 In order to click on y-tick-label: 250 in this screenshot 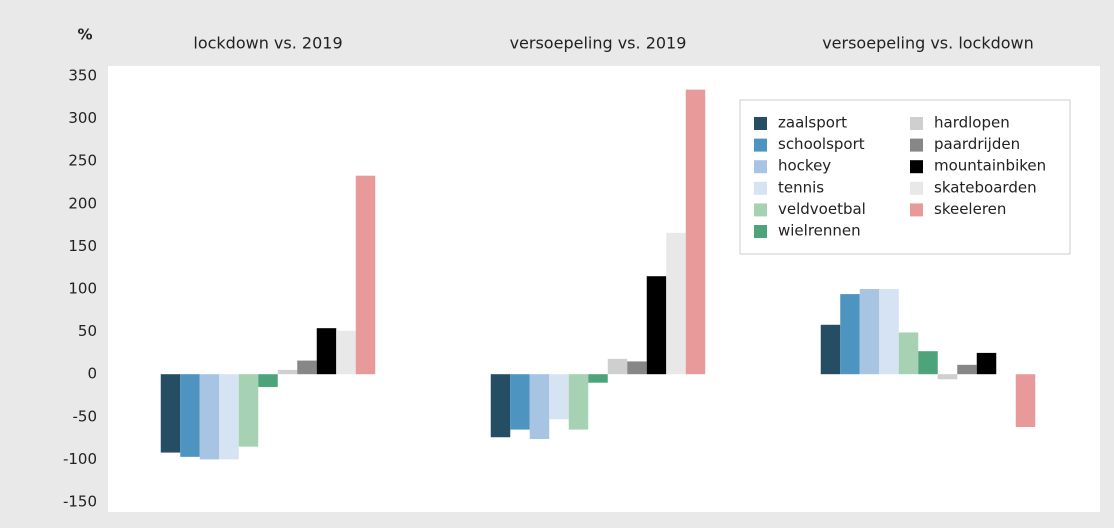, I will do `click(82, 161)`.